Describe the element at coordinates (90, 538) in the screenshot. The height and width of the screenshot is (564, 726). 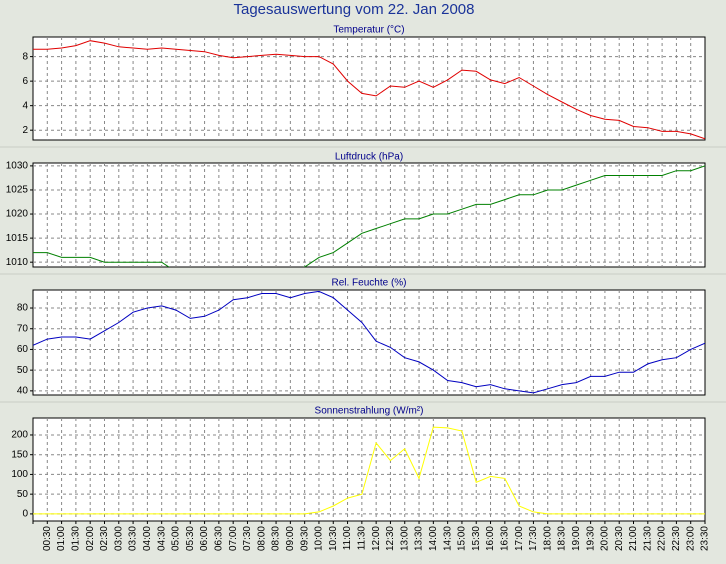
I see `x-tick-label: 02:00` at that location.